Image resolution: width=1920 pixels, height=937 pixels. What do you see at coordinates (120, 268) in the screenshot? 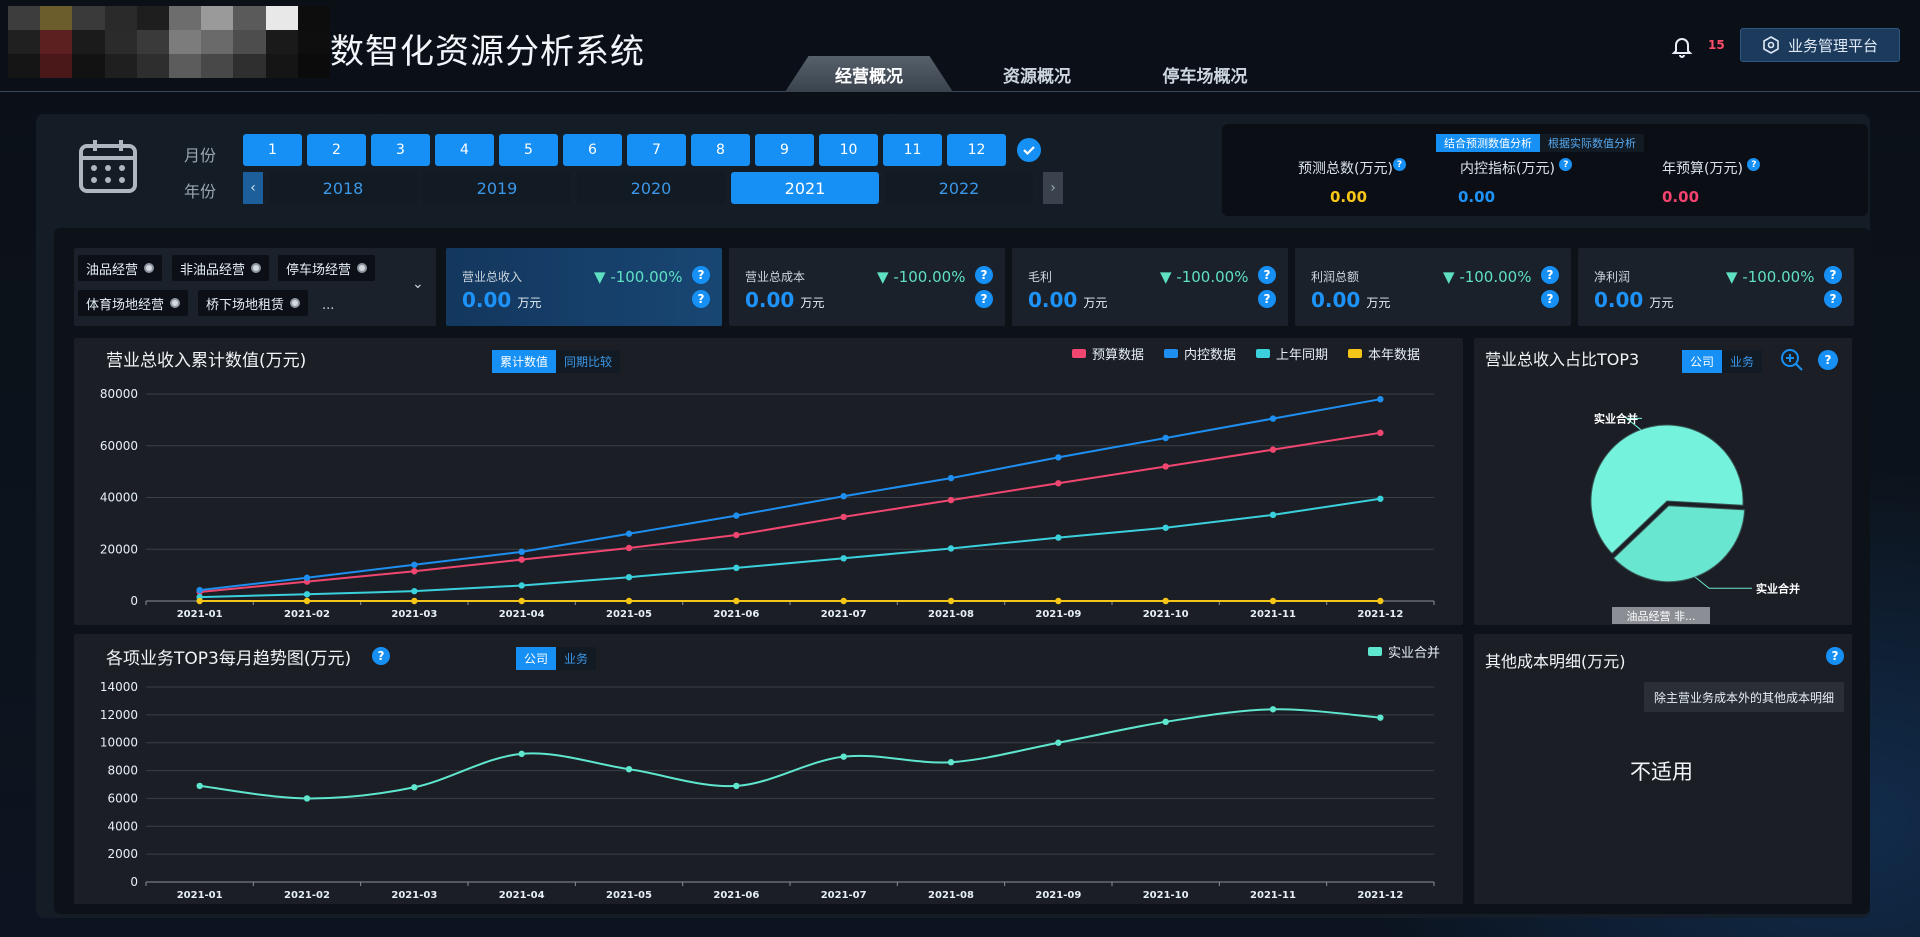
I see `filter-chip: 油品经营` at bounding box center [120, 268].